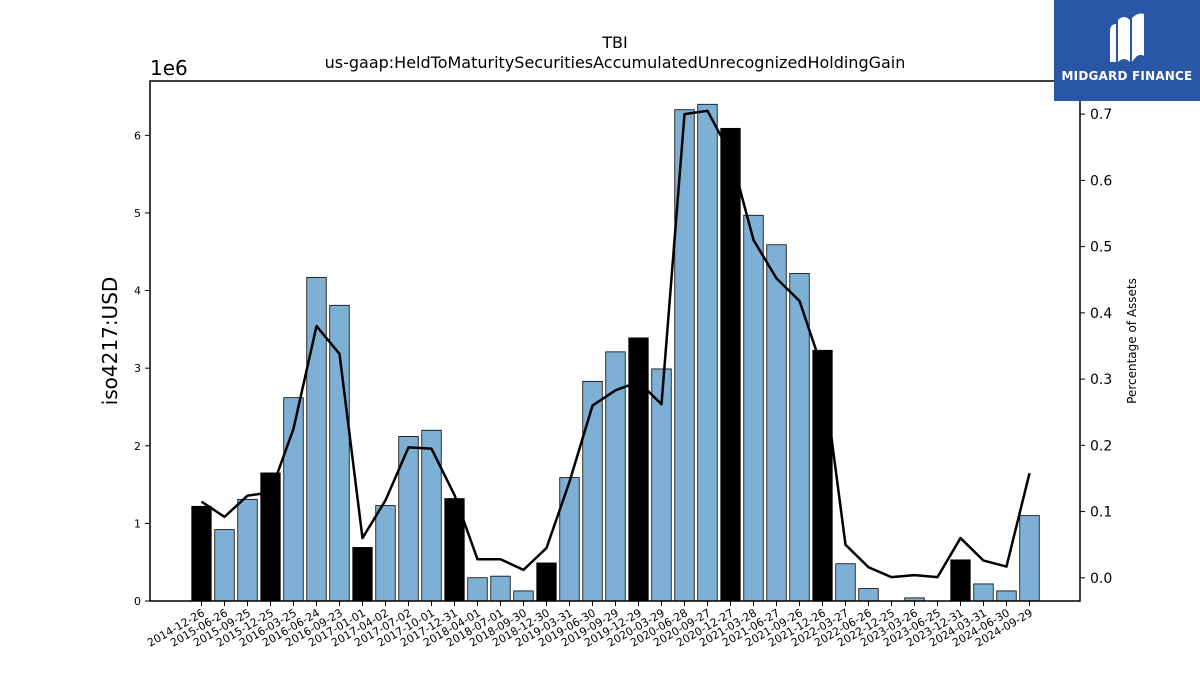 The height and width of the screenshot is (675, 1200). What do you see at coordinates (169, 68) in the screenshot?
I see `y-multiplier-label: 1e6` at bounding box center [169, 68].